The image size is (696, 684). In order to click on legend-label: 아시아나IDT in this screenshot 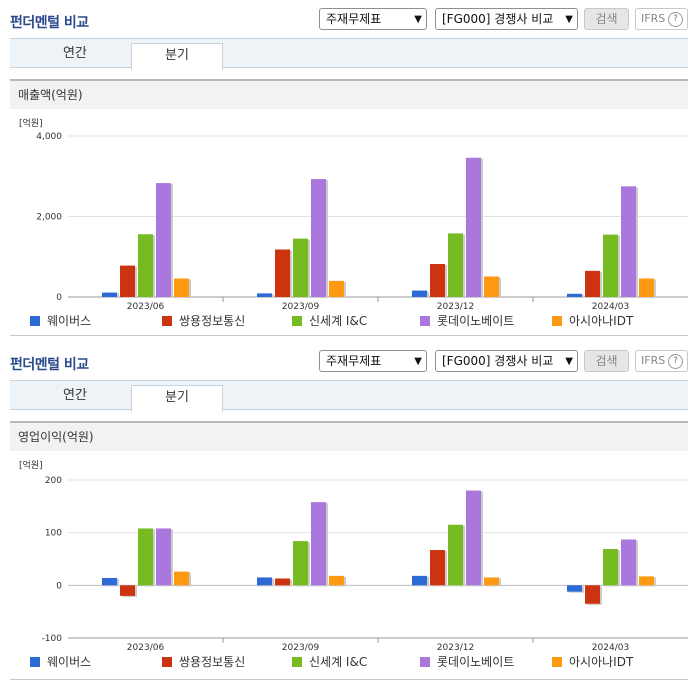, I will do `click(601, 662)`.